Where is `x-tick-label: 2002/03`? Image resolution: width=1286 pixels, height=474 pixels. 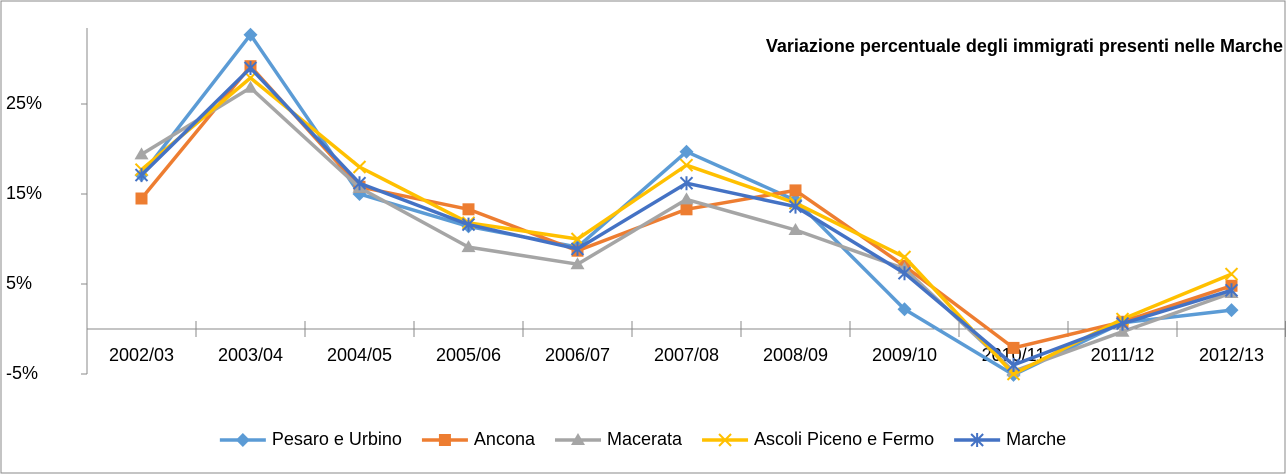 x-tick-label: 2002/03 is located at coordinates (141, 355).